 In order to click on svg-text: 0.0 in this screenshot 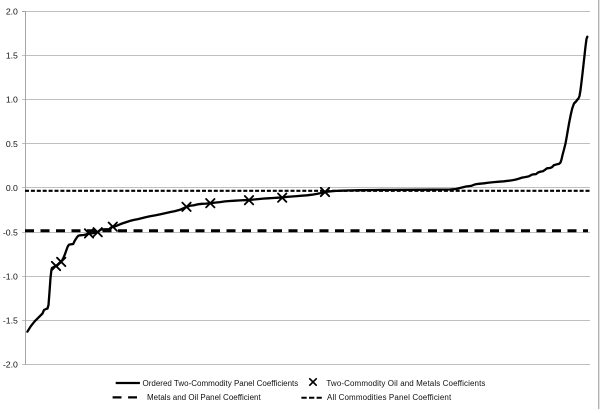, I will do `click(12, 188)`.